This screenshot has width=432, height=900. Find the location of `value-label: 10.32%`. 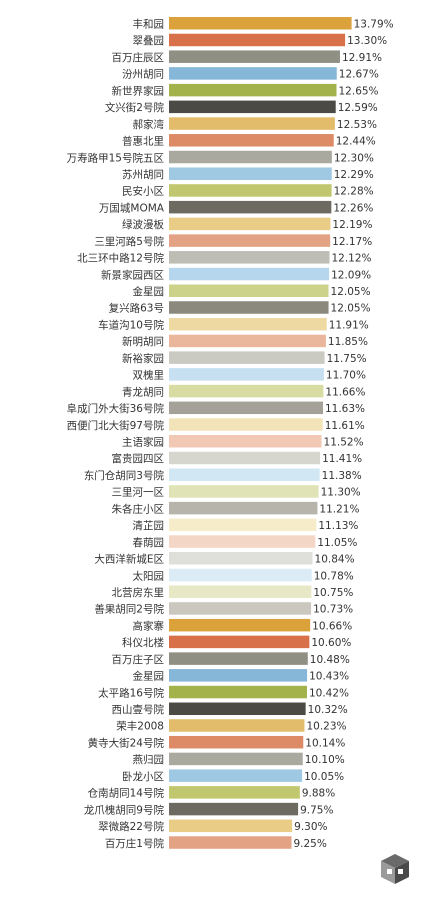

value-label: 10.32% is located at coordinates (328, 710).